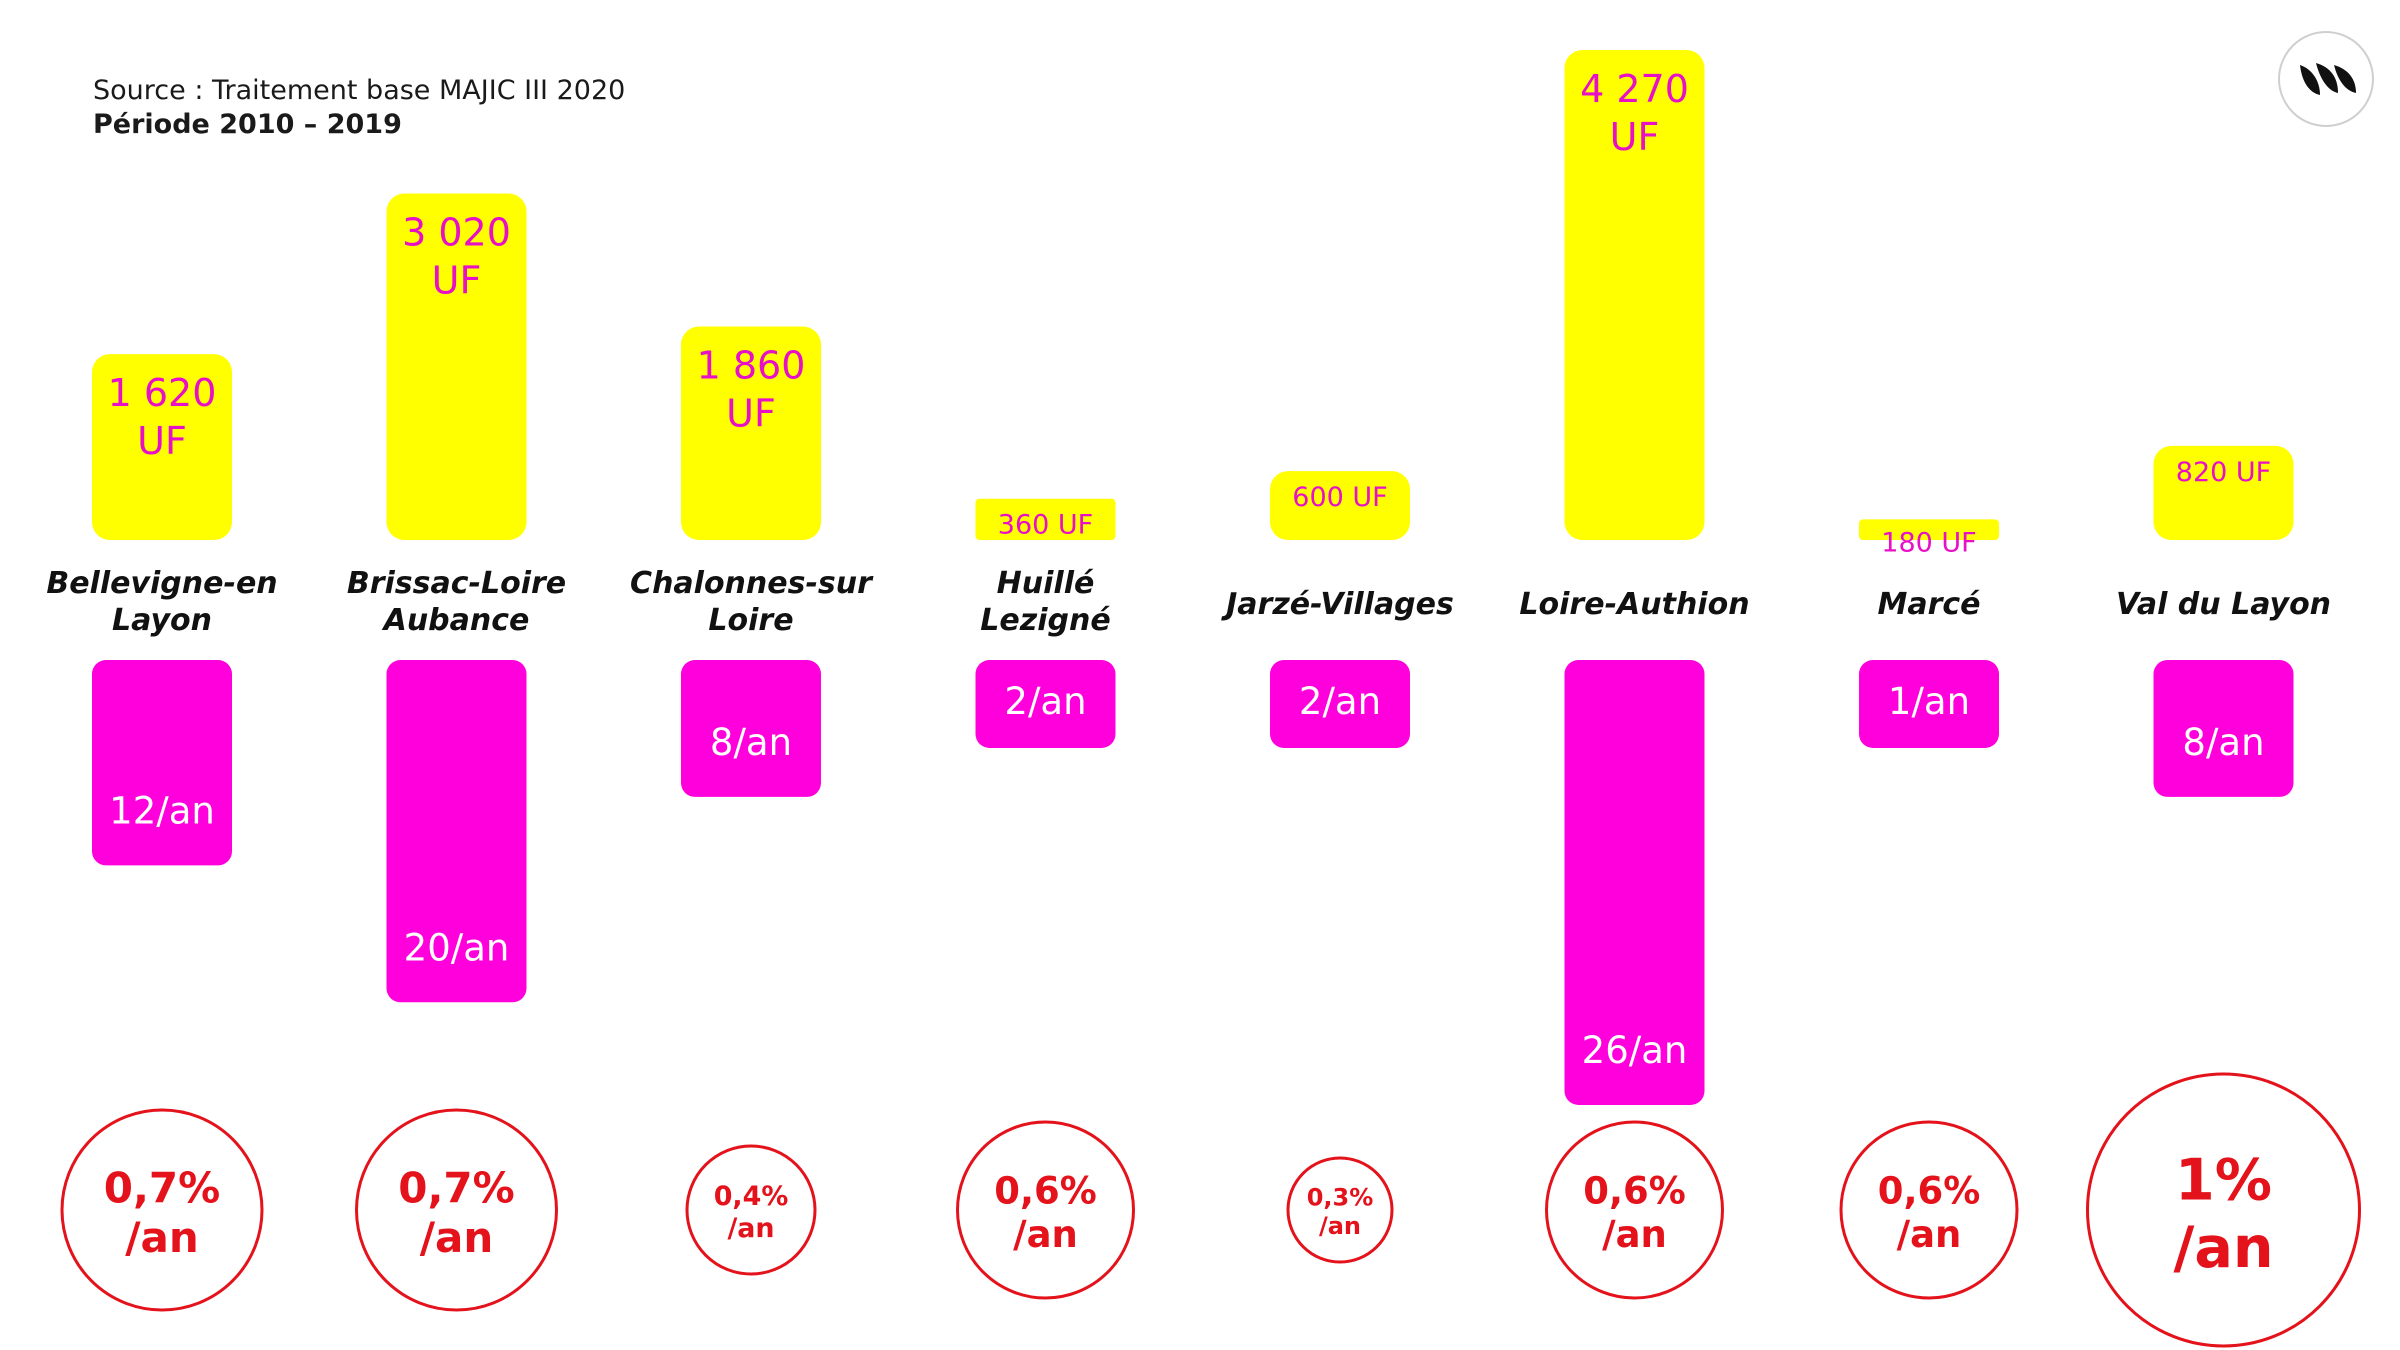 This screenshot has height=1350, width=2400. I want to click on uf-value-label: 600 UF, so click(1339, 497).